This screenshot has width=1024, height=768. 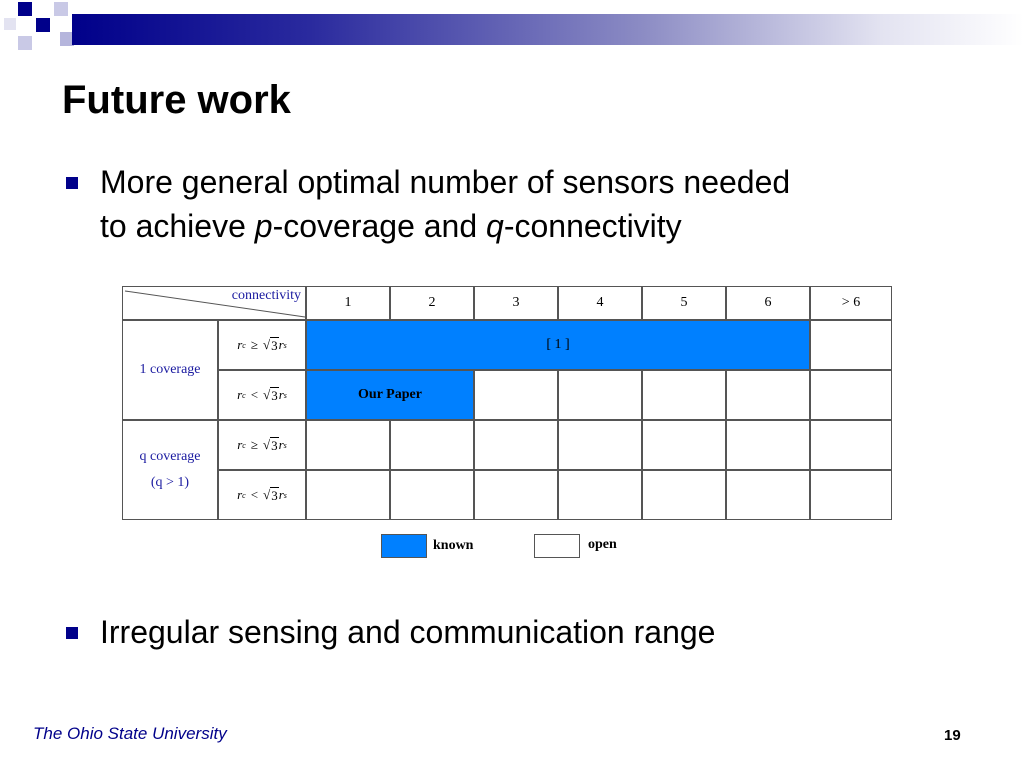 What do you see at coordinates (453, 545) in the screenshot?
I see `legend-known-label: known` at bounding box center [453, 545].